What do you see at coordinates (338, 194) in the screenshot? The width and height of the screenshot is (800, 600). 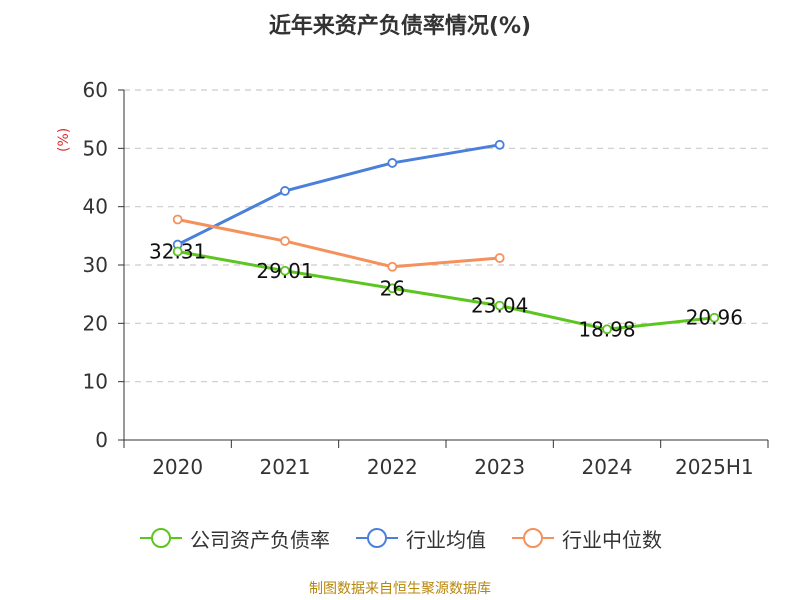 I see `series-1-line` at bounding box center [338, 194].